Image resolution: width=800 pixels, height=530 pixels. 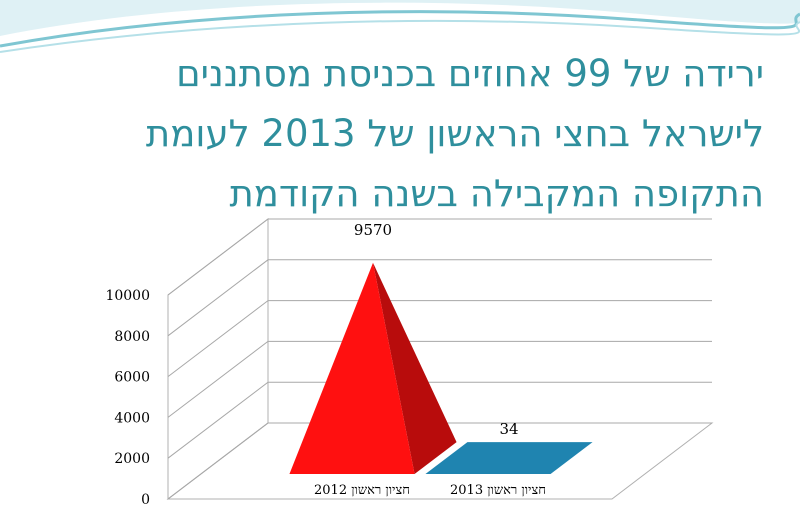 What do you see at coordinates (454, 133) in the screenshot?
I see `slide-title-line-2: לישראל בחצי הראשון של 2013 לעומת` at bounding box center [454, 133].